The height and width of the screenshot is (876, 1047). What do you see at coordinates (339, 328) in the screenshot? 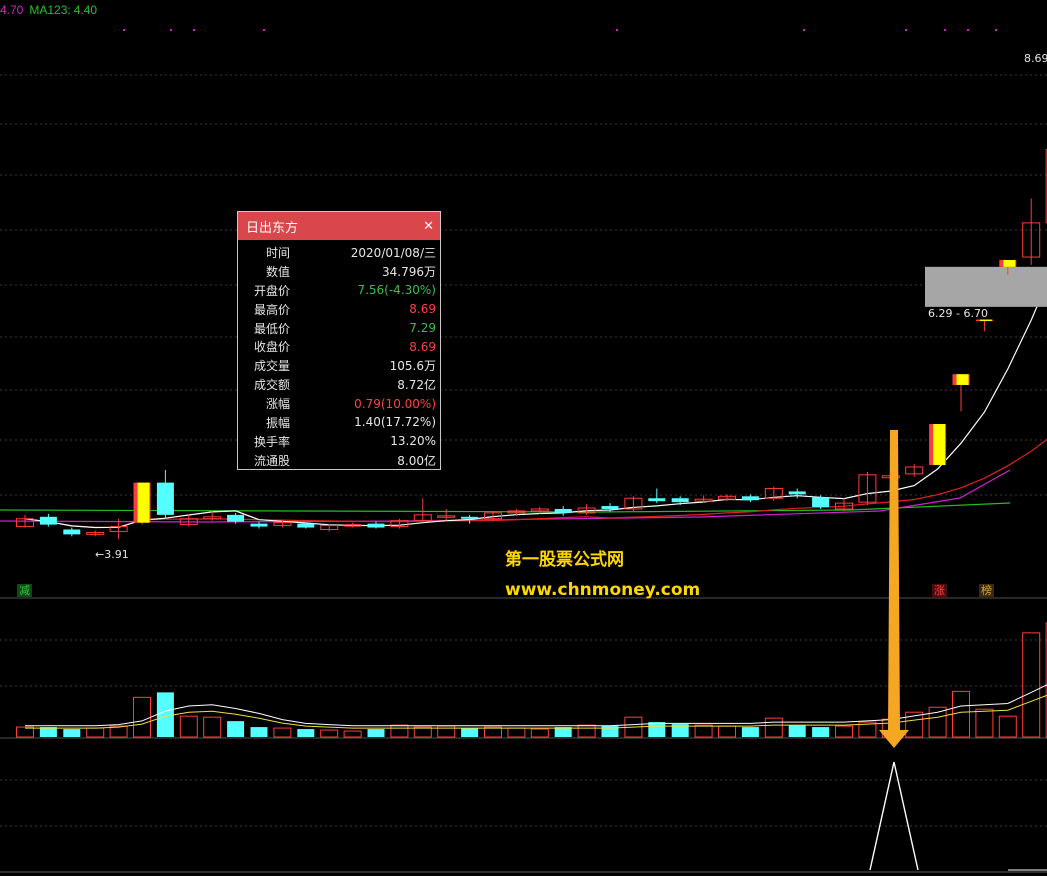
I see `popup-row: 最低价 7.29` at bounding box center [339, 328].